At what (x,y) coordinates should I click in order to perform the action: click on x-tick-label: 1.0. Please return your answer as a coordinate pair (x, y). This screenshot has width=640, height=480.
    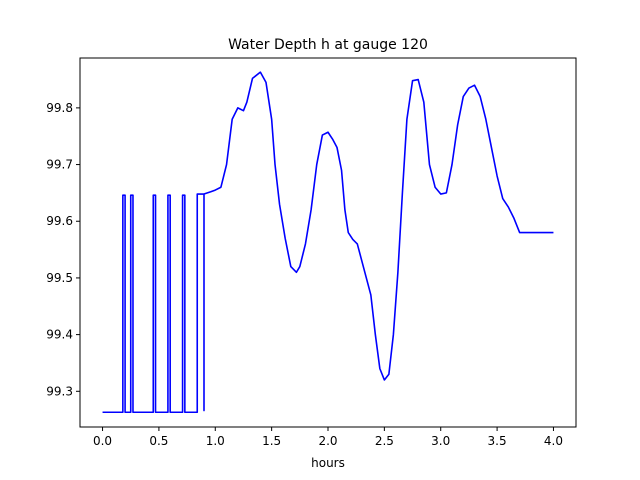
    Looking at the image, I should click on (215, 441).